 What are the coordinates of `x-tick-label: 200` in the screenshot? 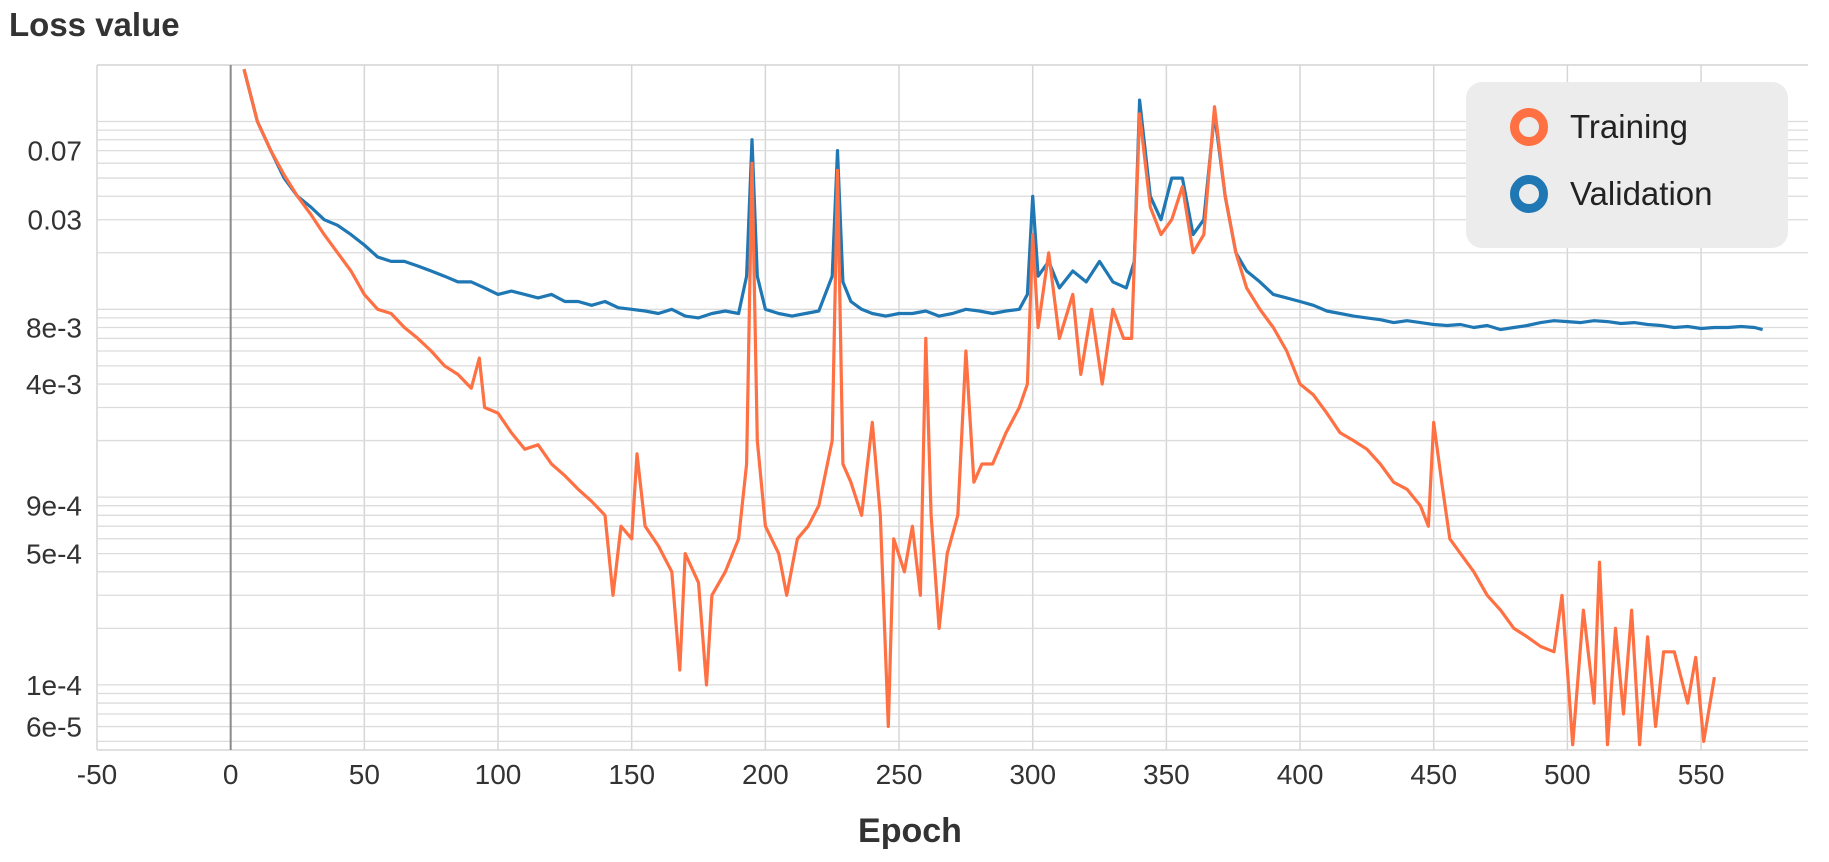 It's located at (765, 774).